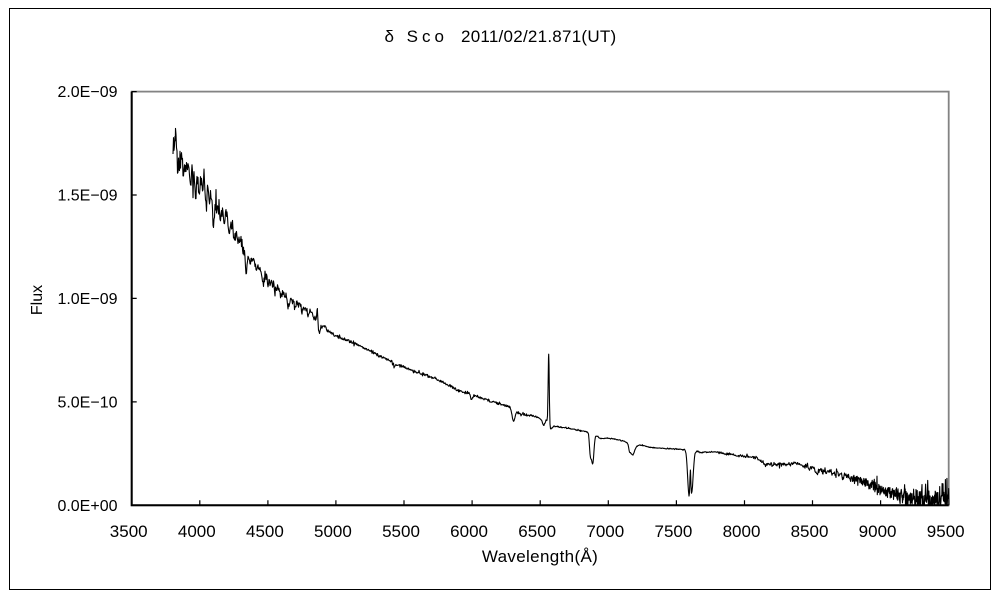 Image resolution: width=1000 pixels, height=600 pixels. What do you see at coordinates (605, 531) in the screenshot?
I see `svg-text: 7000` at bounding box center [605, 531].